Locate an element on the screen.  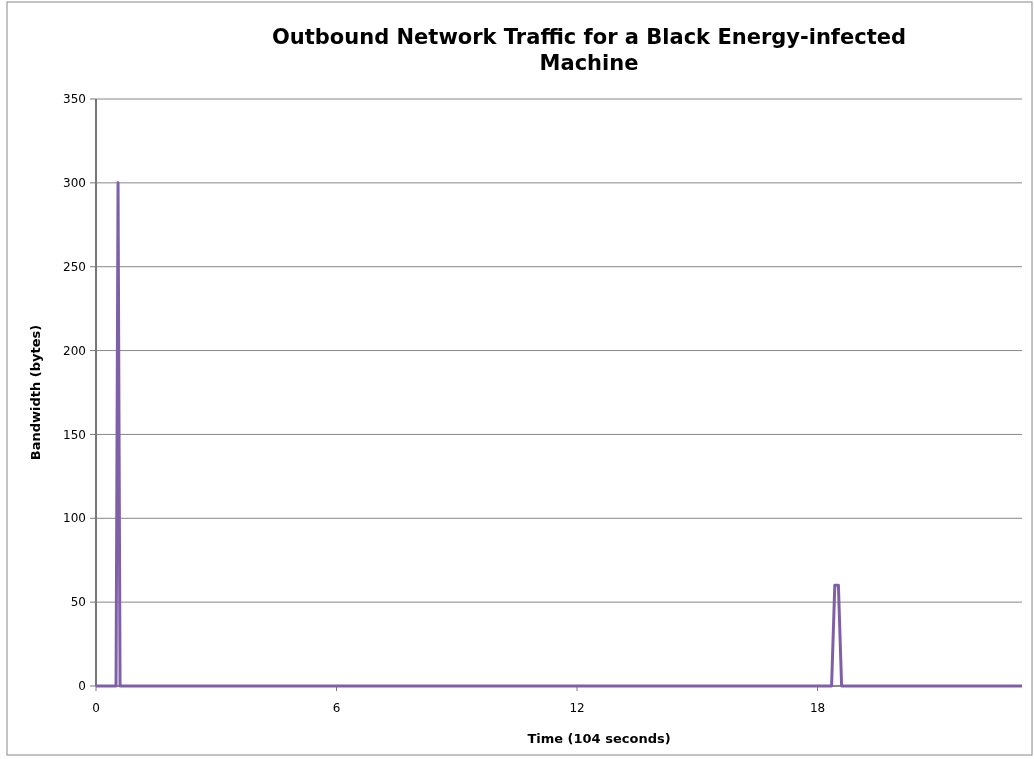
y-tick-label: 50 is located at coordinates (78, 602).